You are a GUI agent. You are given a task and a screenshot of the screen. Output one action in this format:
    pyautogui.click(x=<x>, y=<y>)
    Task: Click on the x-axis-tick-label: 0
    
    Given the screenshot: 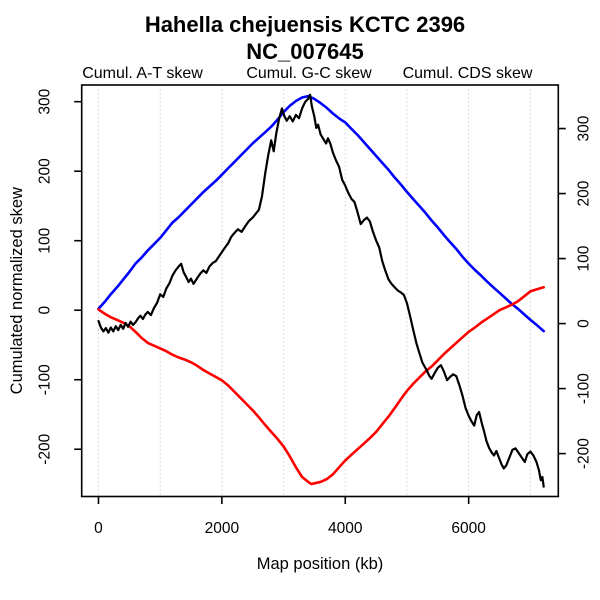 What is the action you would take?
    pyautogui.click(x=98, y=528)
    